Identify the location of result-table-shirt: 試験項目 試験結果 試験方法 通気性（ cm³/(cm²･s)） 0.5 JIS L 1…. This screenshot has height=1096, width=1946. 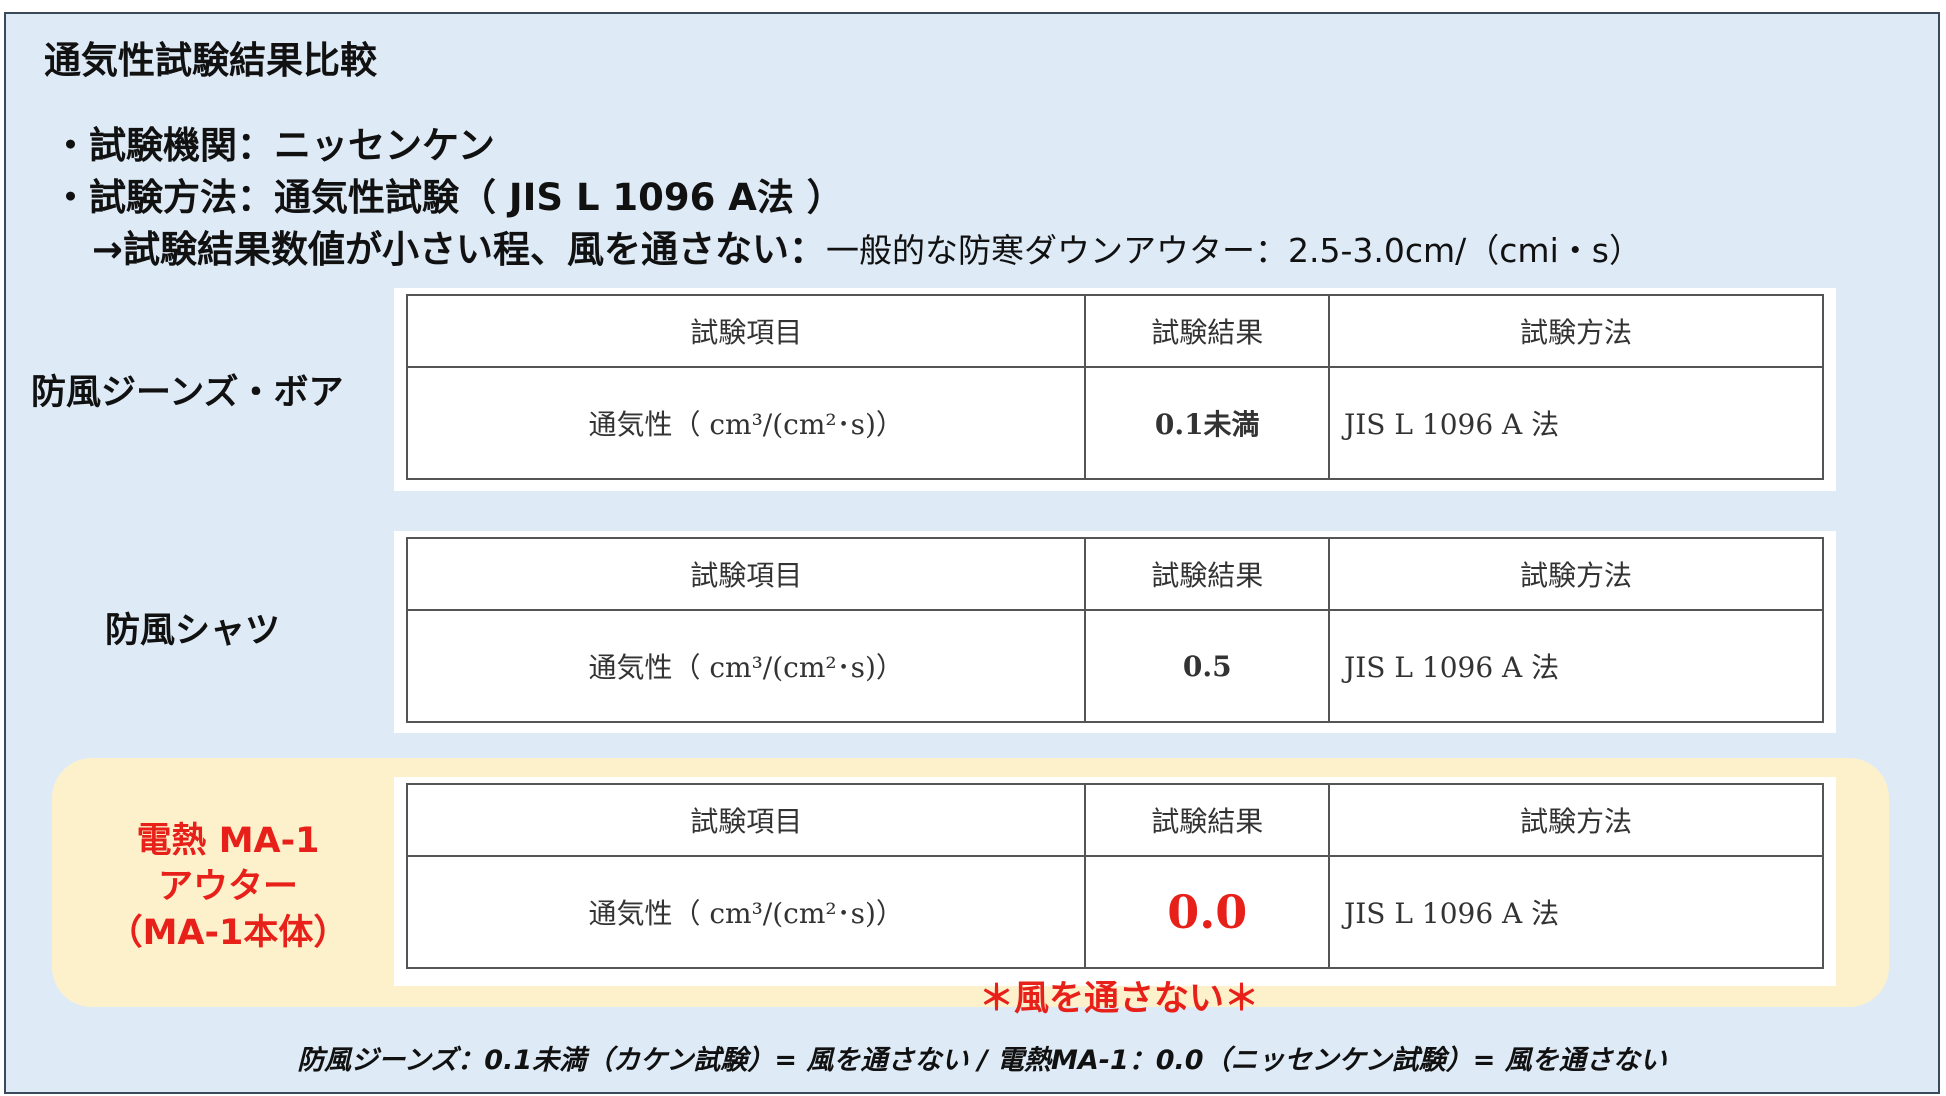
(1115, 632).